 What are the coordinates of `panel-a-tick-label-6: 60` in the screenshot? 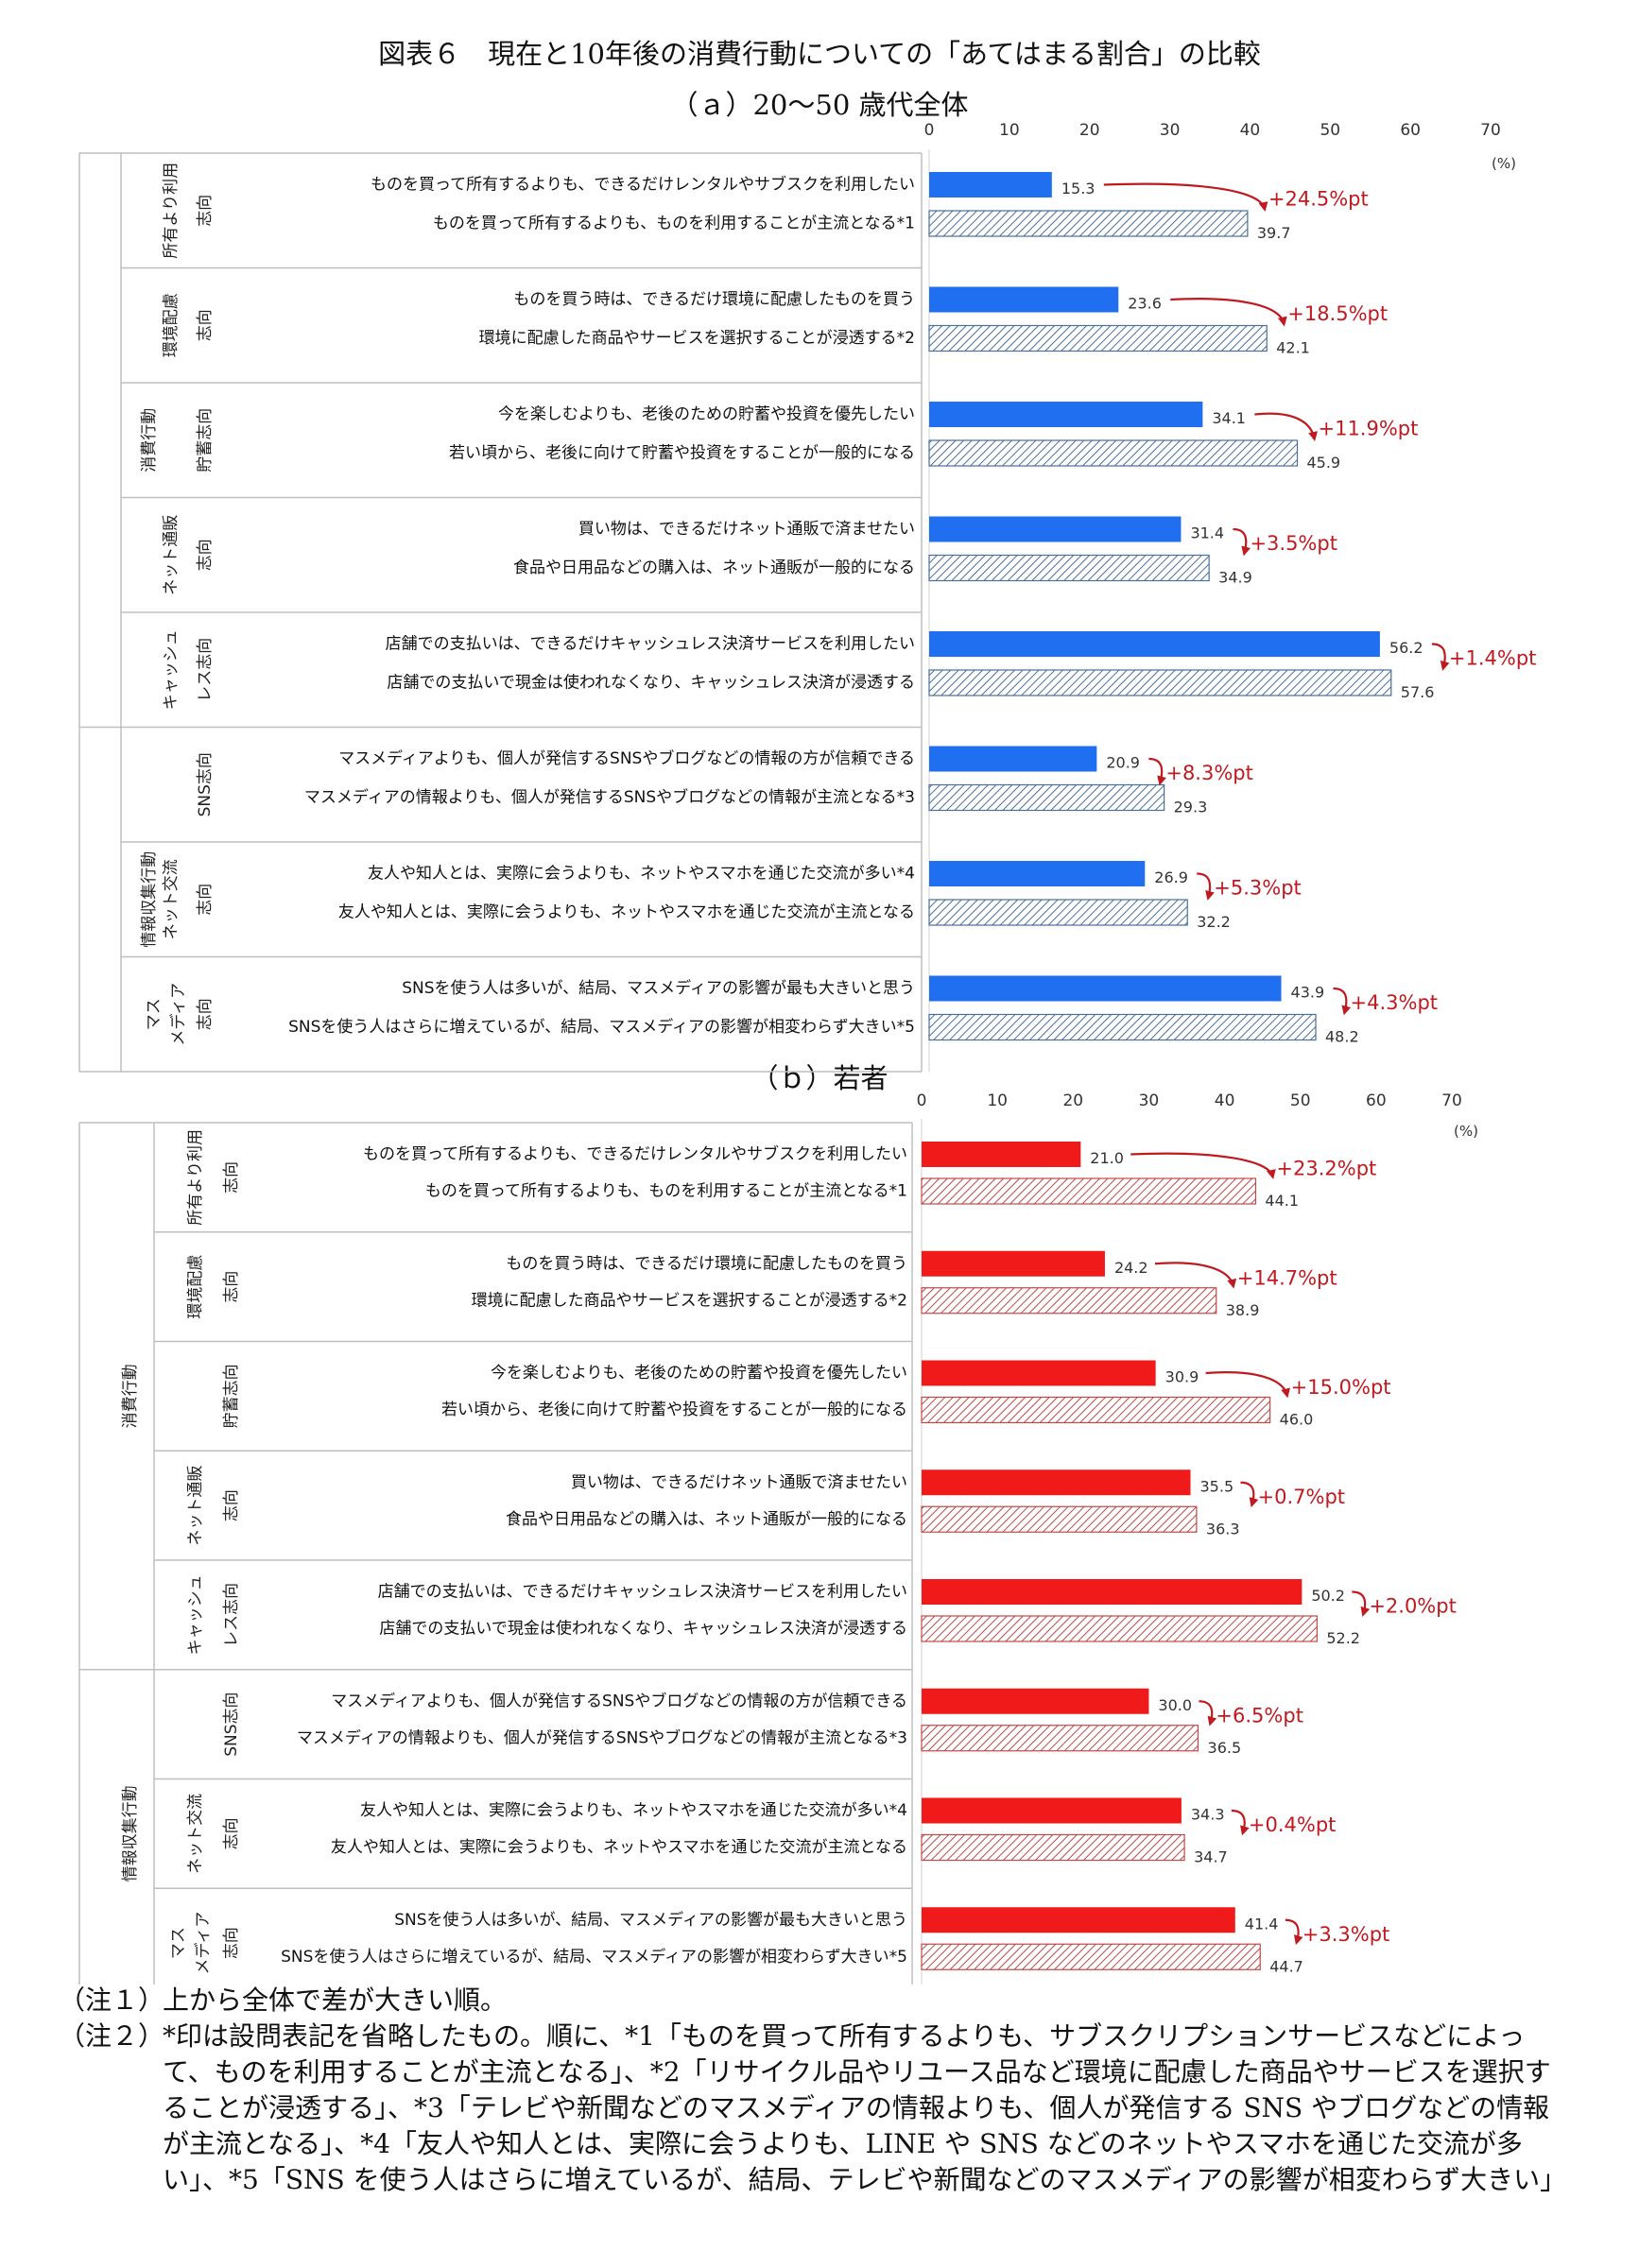 It's located at (1410, 130).